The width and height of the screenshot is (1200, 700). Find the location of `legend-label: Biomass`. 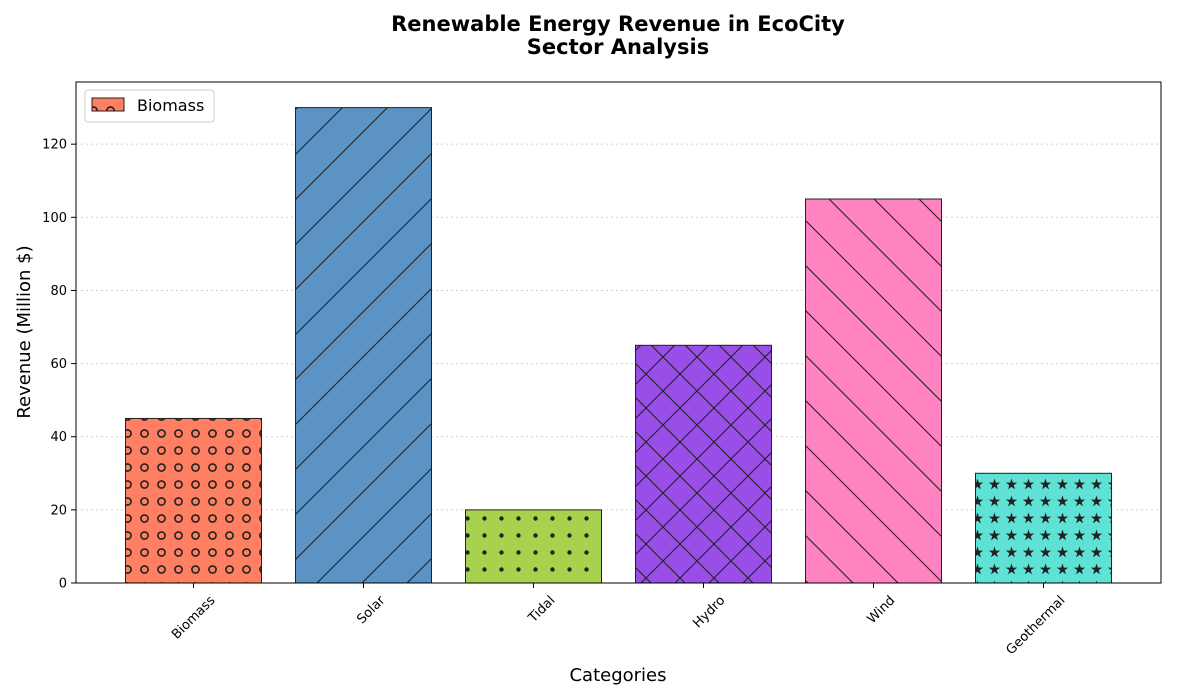

legend-label: Biomass is located at coordinates (170, 105).